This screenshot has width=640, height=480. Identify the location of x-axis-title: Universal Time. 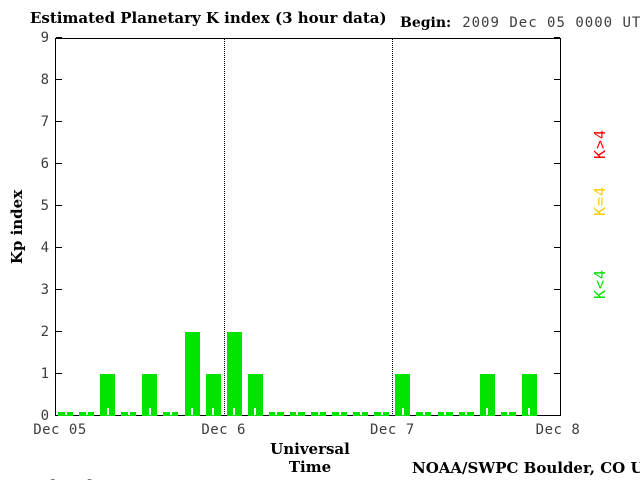
(310, 458).